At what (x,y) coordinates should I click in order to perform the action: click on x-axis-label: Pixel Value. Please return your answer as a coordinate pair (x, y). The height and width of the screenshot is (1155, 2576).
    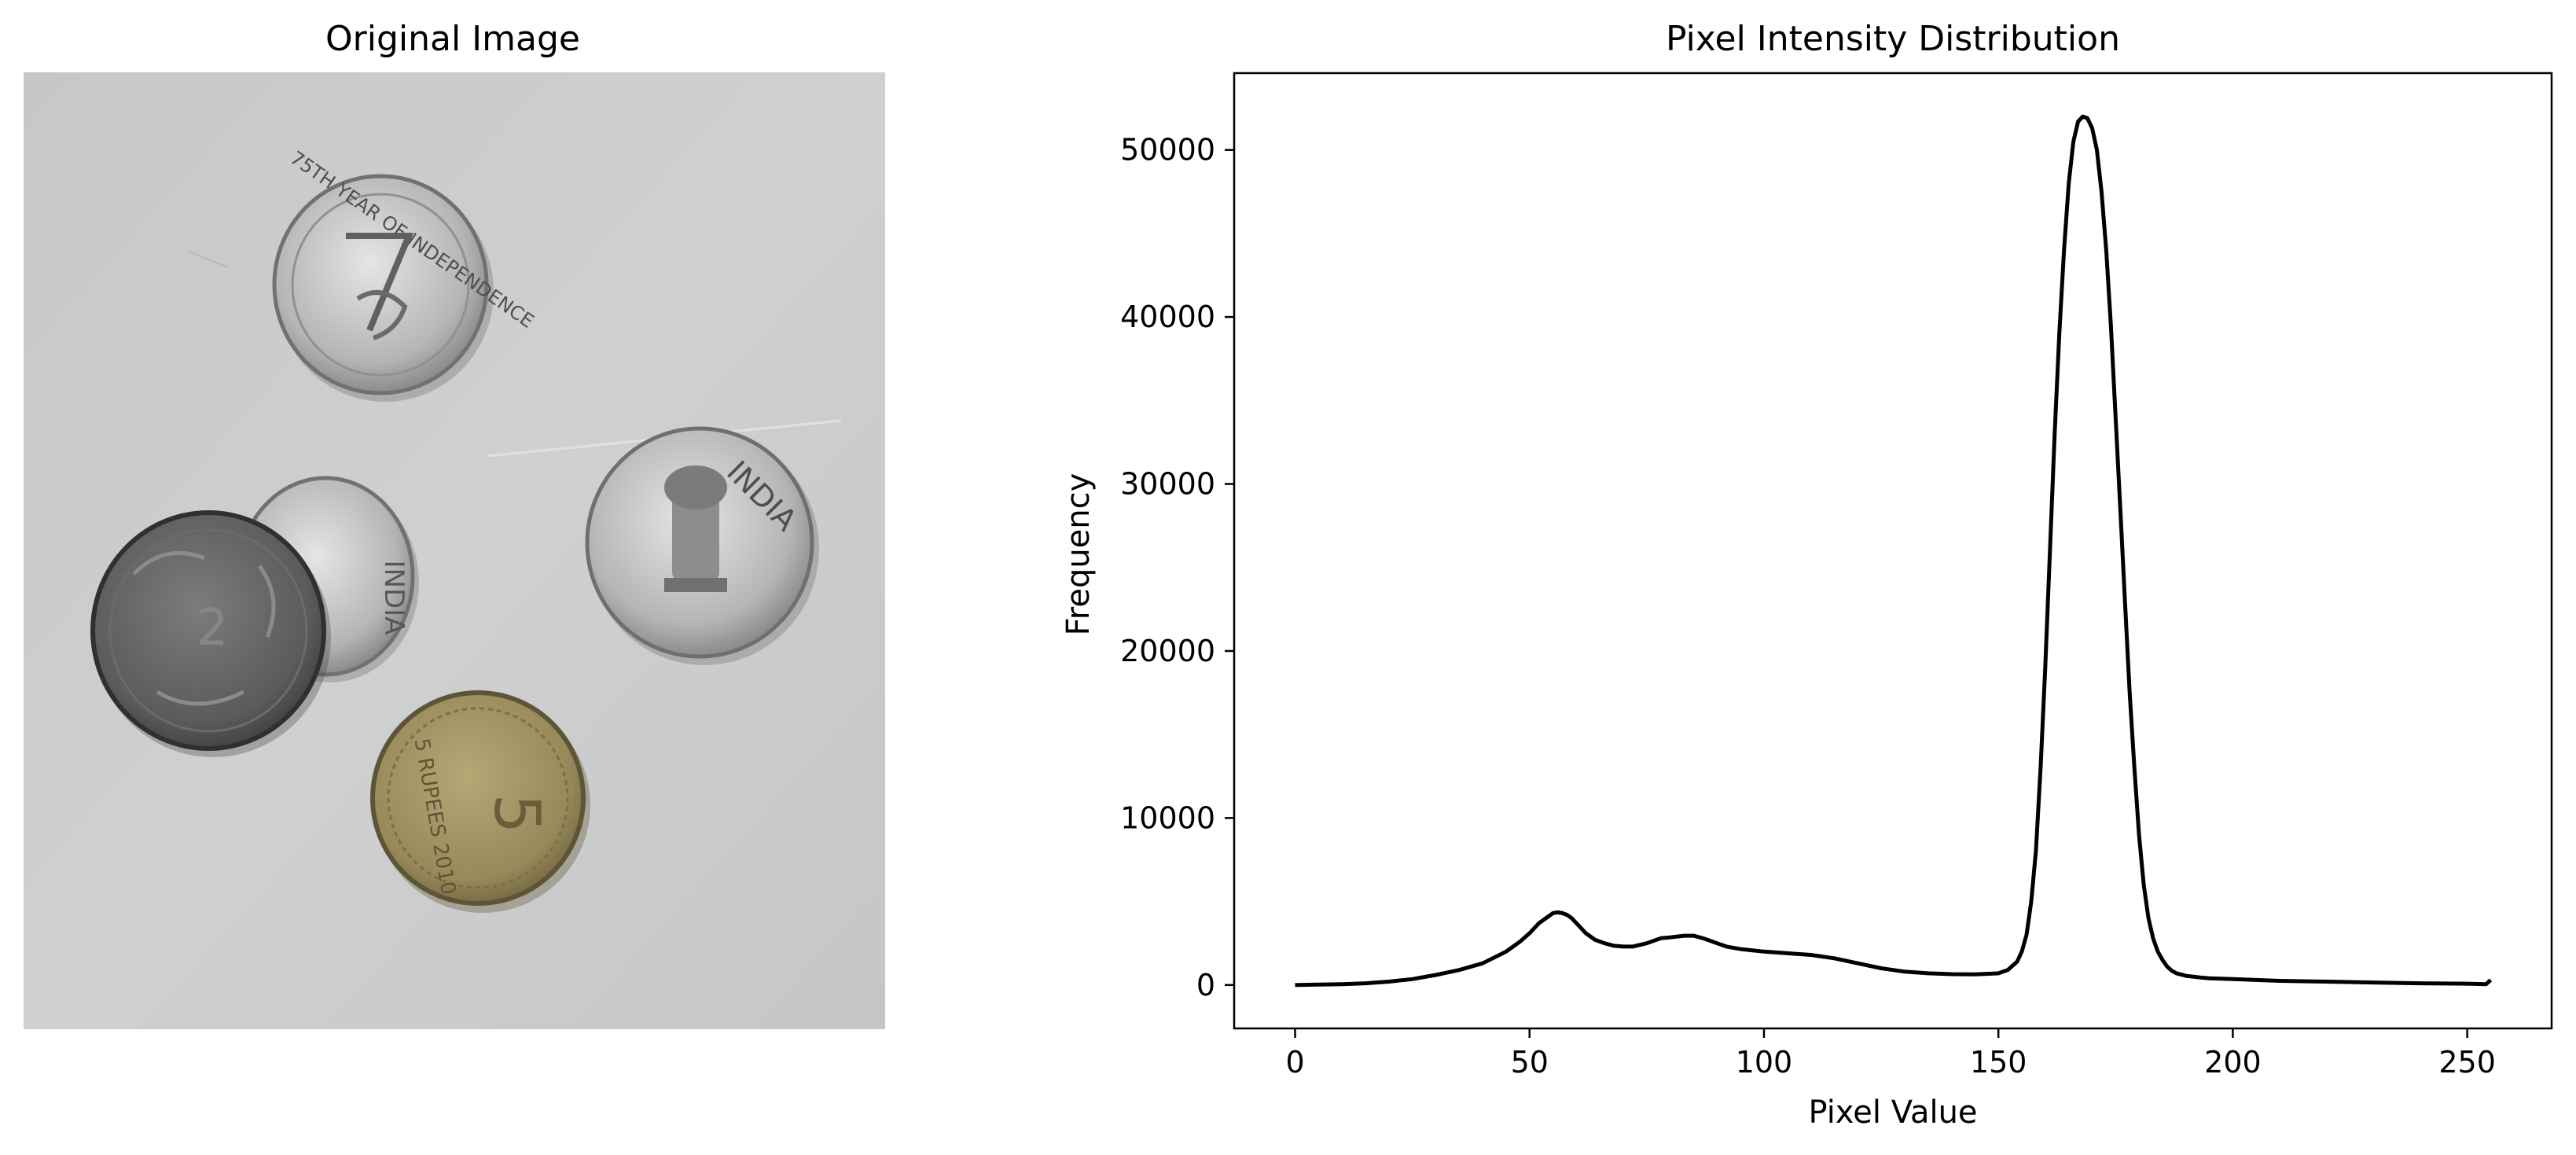
    Looking at the image, I should click on (1892, 1112).